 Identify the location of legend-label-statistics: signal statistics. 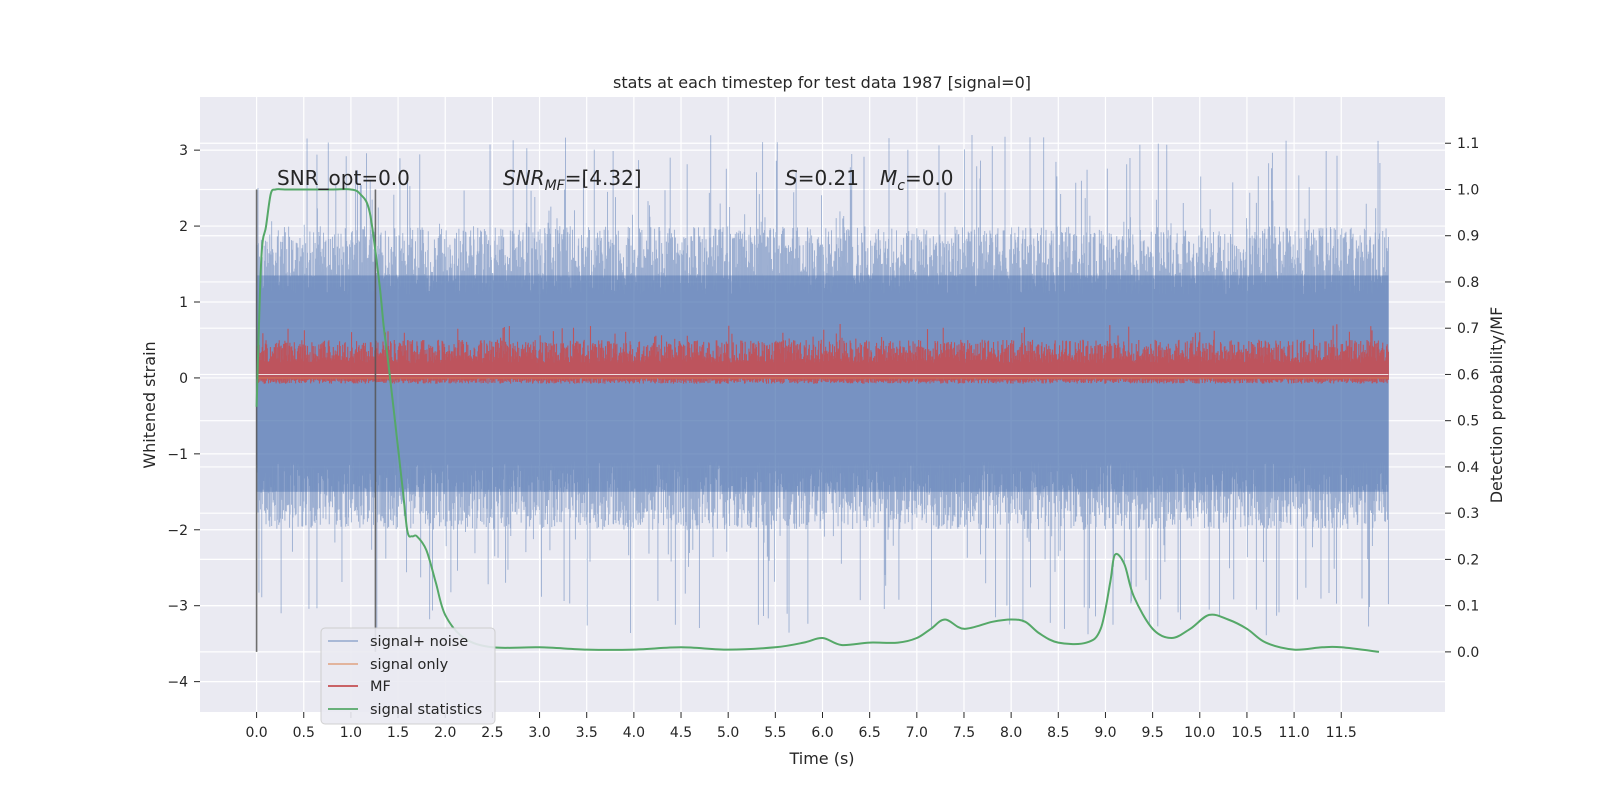
(426, 710).